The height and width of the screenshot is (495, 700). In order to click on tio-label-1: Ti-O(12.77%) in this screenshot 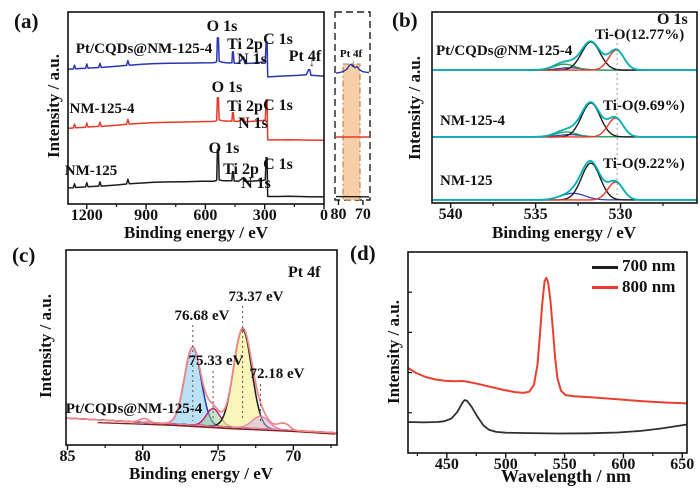, I will do `click(640, 35)`.